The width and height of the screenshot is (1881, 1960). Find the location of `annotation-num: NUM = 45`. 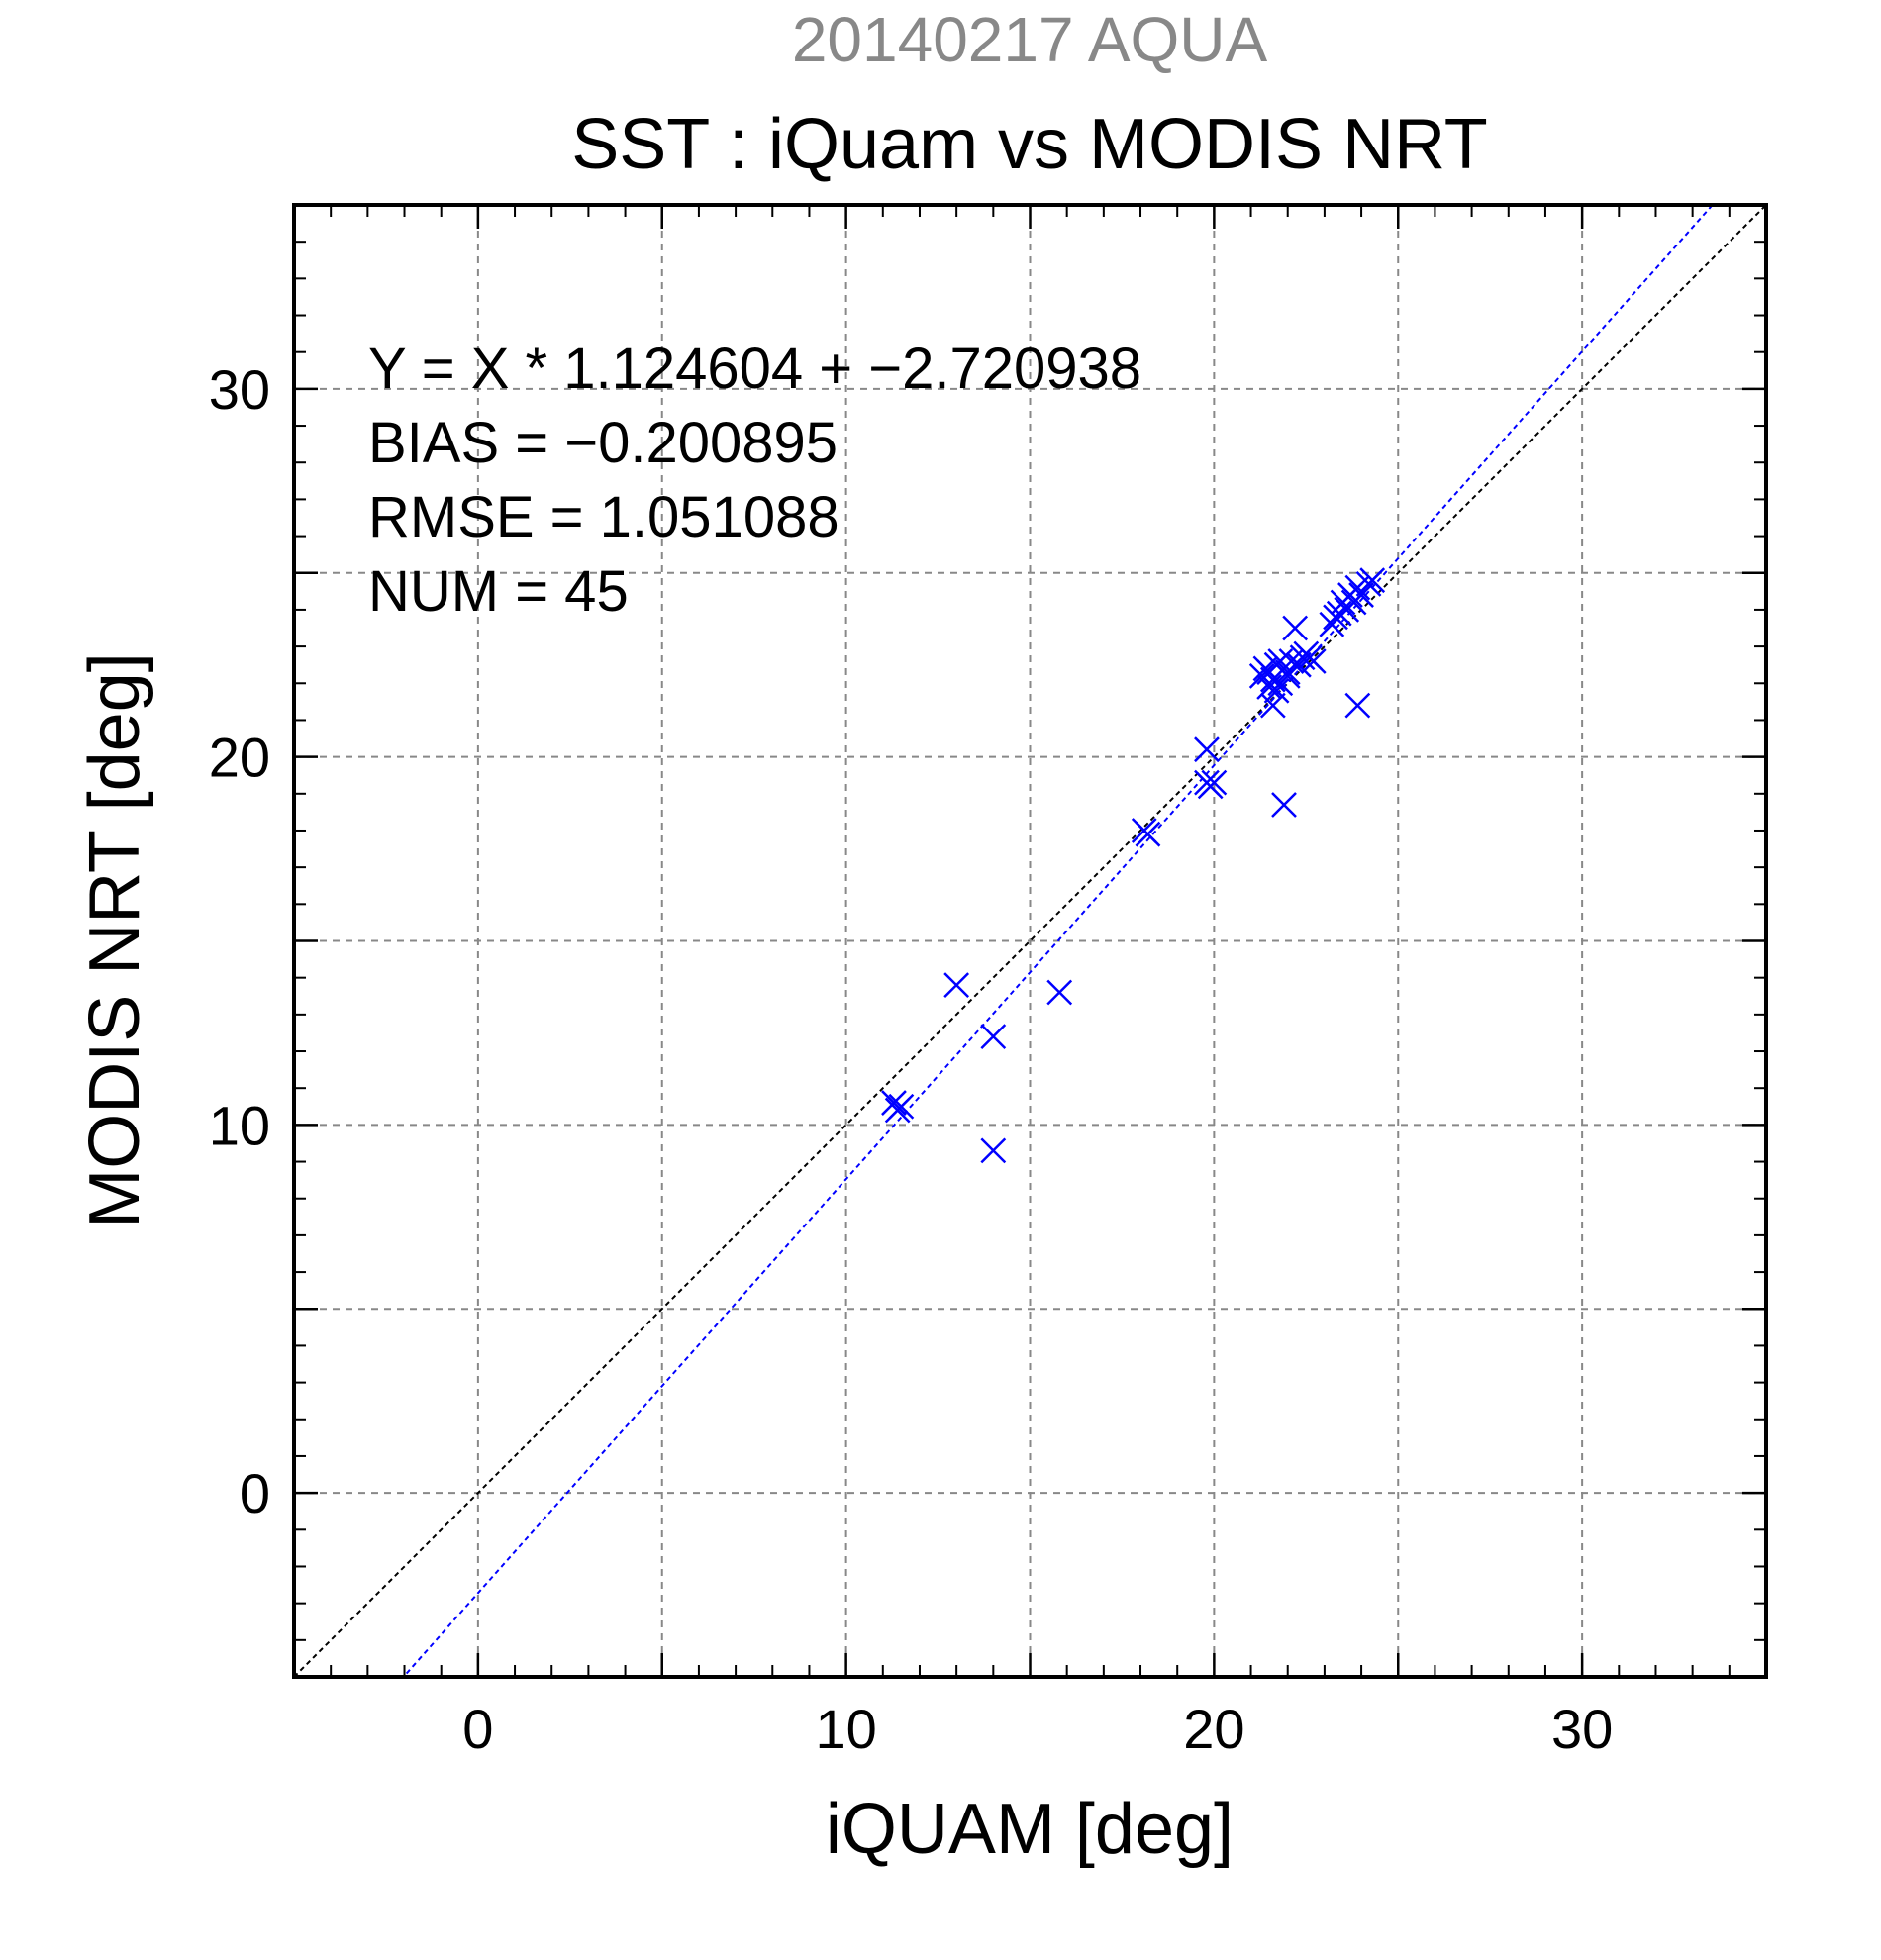

annotation-num: NUM = 45 is located at coordinates (499, 591).